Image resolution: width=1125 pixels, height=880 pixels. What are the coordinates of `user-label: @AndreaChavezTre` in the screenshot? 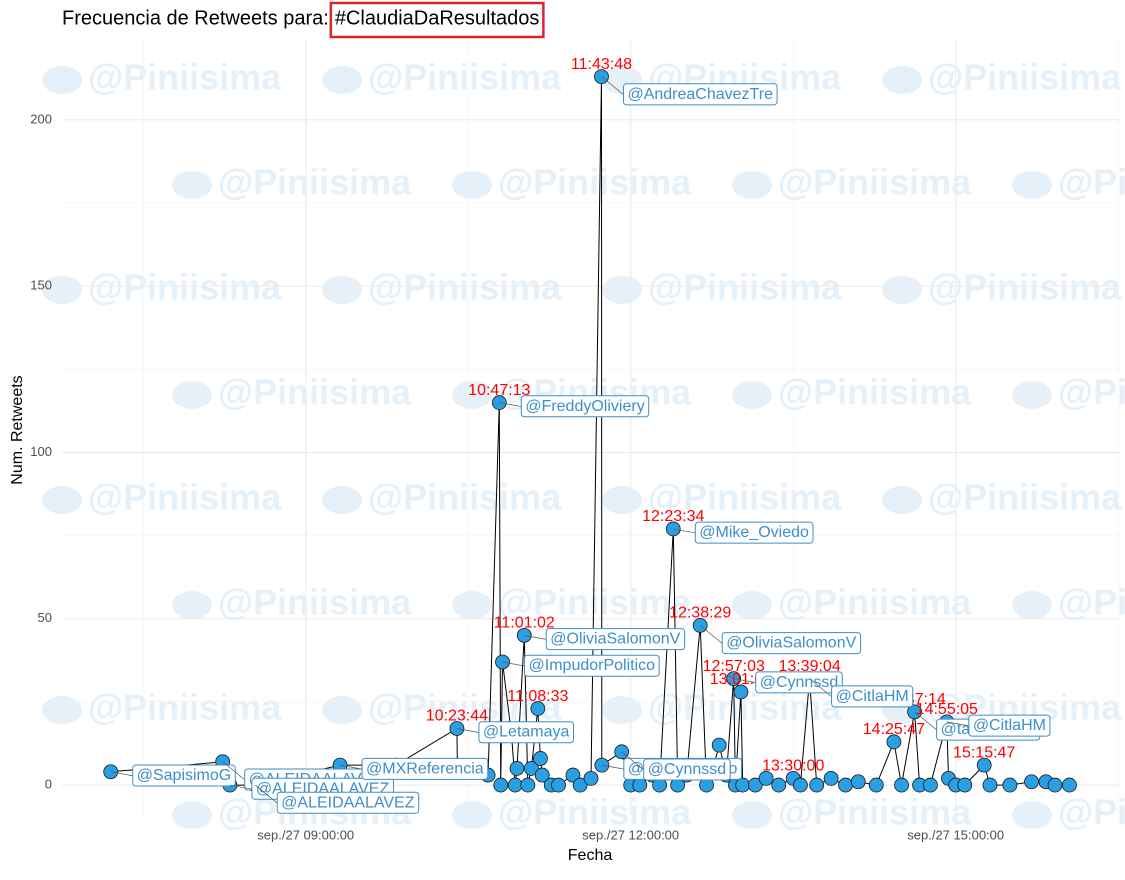 It's located at (700, 94).